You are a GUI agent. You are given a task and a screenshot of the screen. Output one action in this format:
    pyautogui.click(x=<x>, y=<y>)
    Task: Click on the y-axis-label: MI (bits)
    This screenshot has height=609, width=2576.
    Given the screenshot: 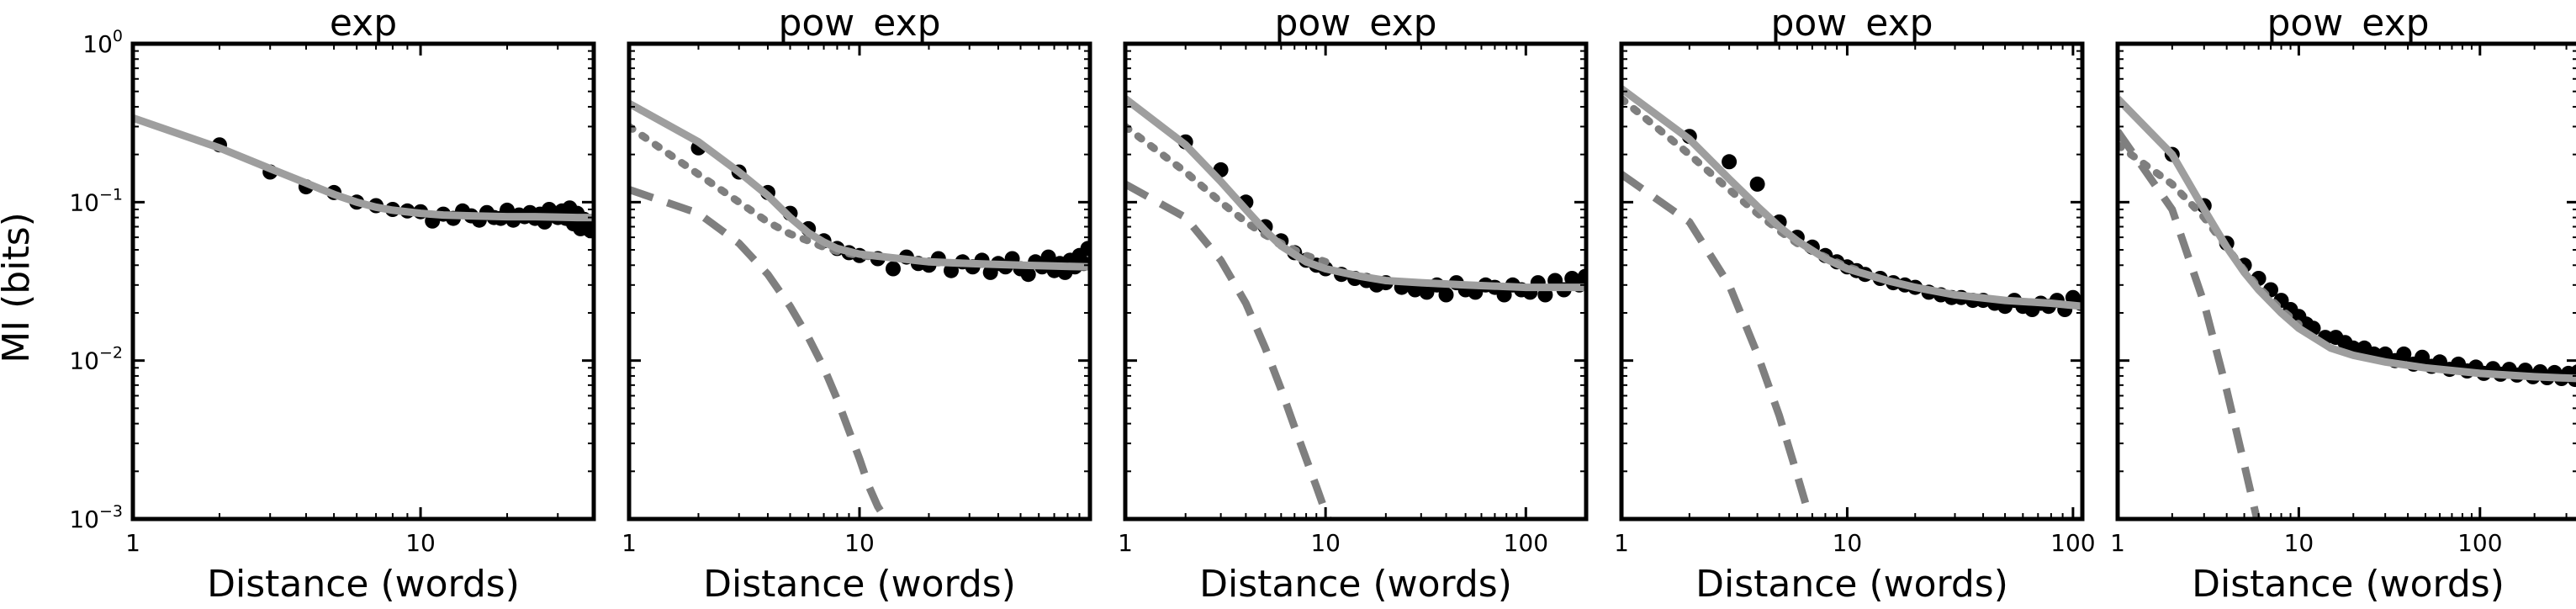 What is the action you would take?
    pyautogui.click(x=19, y=287)
    